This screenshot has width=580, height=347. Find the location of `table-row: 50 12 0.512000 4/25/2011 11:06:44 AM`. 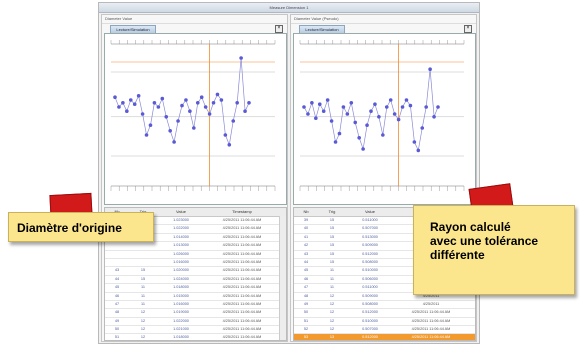

table-row: 50 12 0.512000 4/25/2011 11:06:44 AM is located at coordinates (384, 313).